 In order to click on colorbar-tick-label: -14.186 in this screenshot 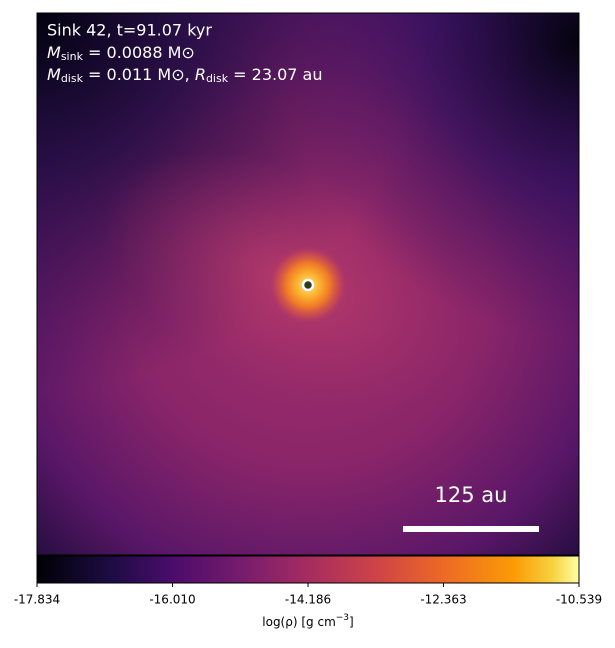, I will do `click(308, 600)`.